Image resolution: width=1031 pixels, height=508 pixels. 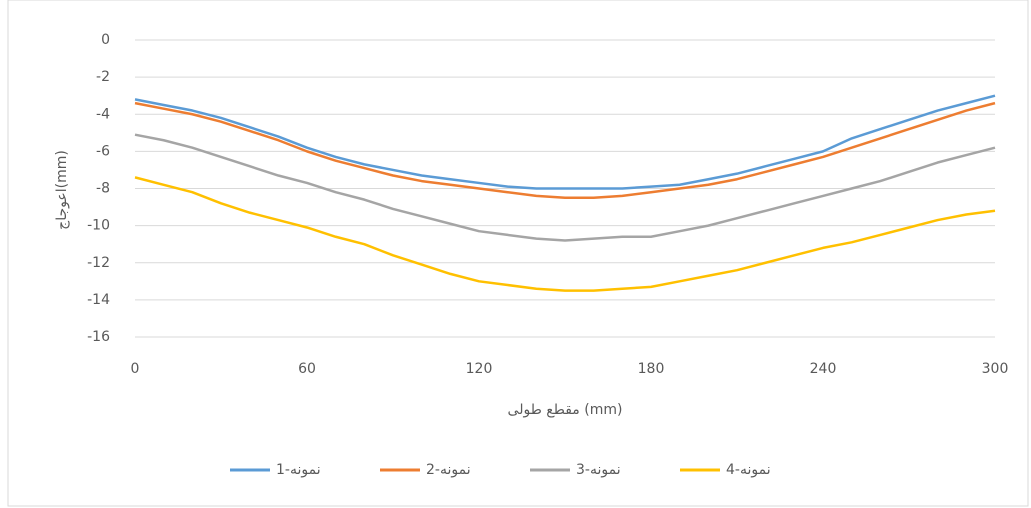 I want to click on y-axis-label: اعوجاج(mm), so click(x=62, y=190).